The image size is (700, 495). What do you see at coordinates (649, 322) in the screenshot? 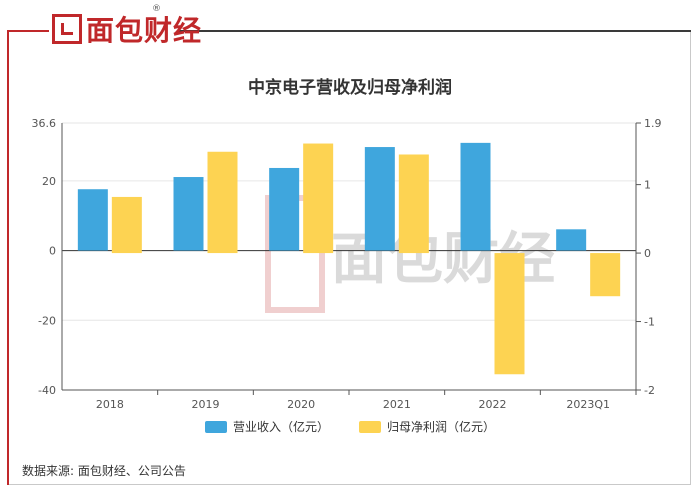
I see `y-right-tick-label: -1` at bounding box center [649, 322].